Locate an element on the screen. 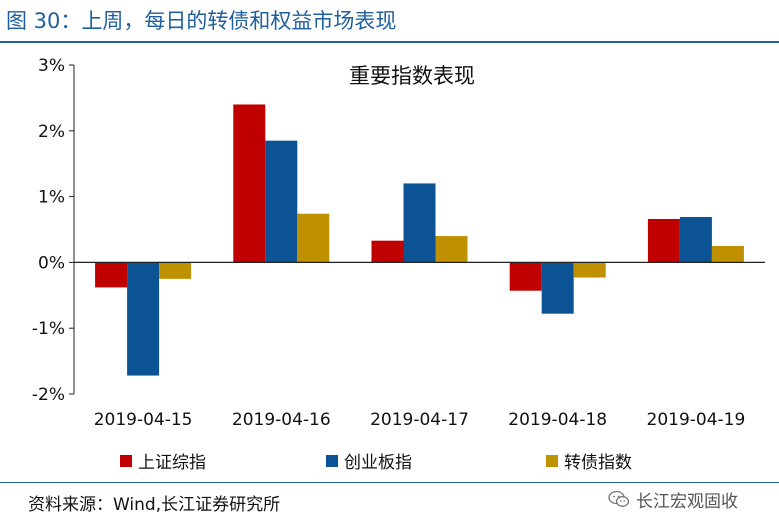 The height and width of the screenshot is (524, 779). y-tick-label: -1% is located at coordinates (48, 329).